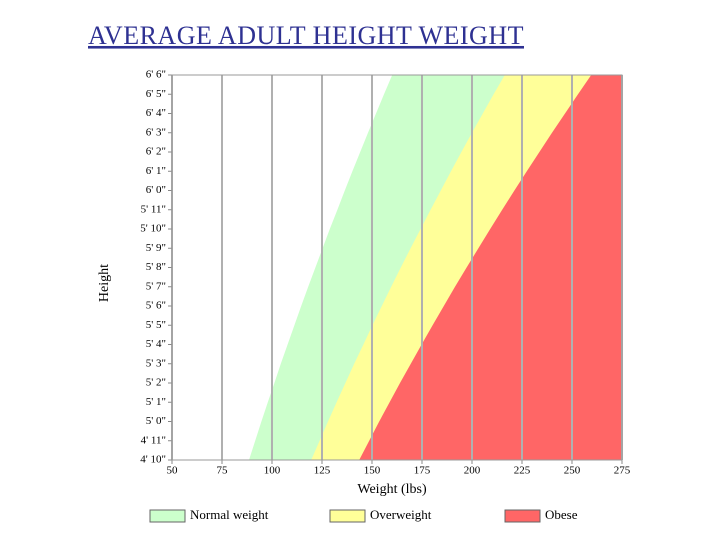  Describe the element at coordinates (156, 113) in the screenshot. I see `y-tick-label: 6' 4"` at that location.